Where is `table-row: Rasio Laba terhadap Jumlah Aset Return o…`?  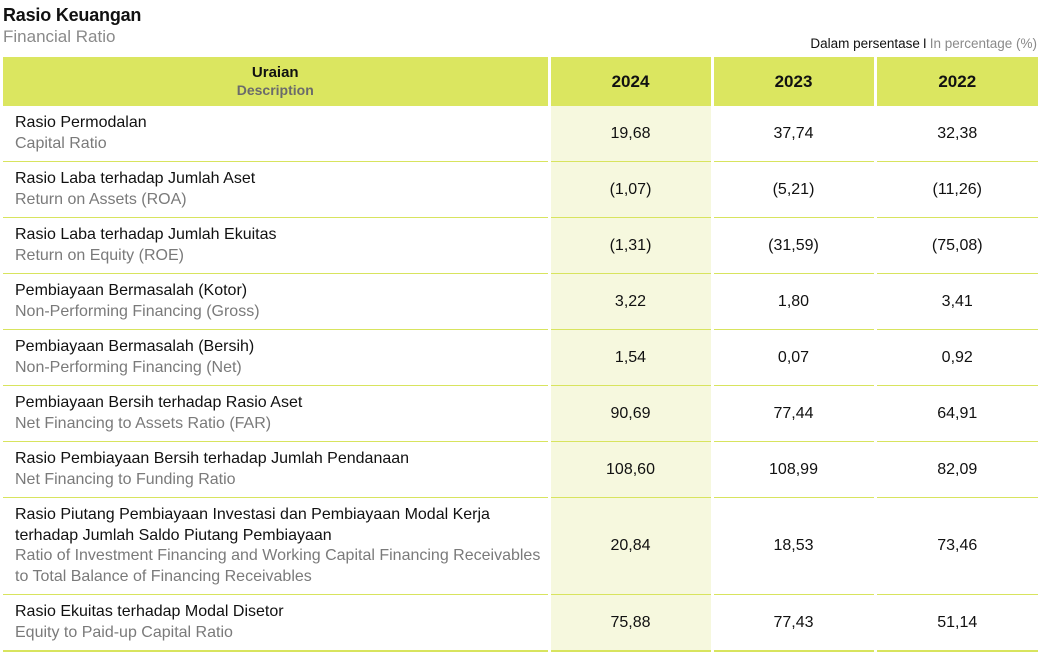 table-row: Rasio Laba terhadap Jumlah Aset Return o… is located at coordinates (520, 189).